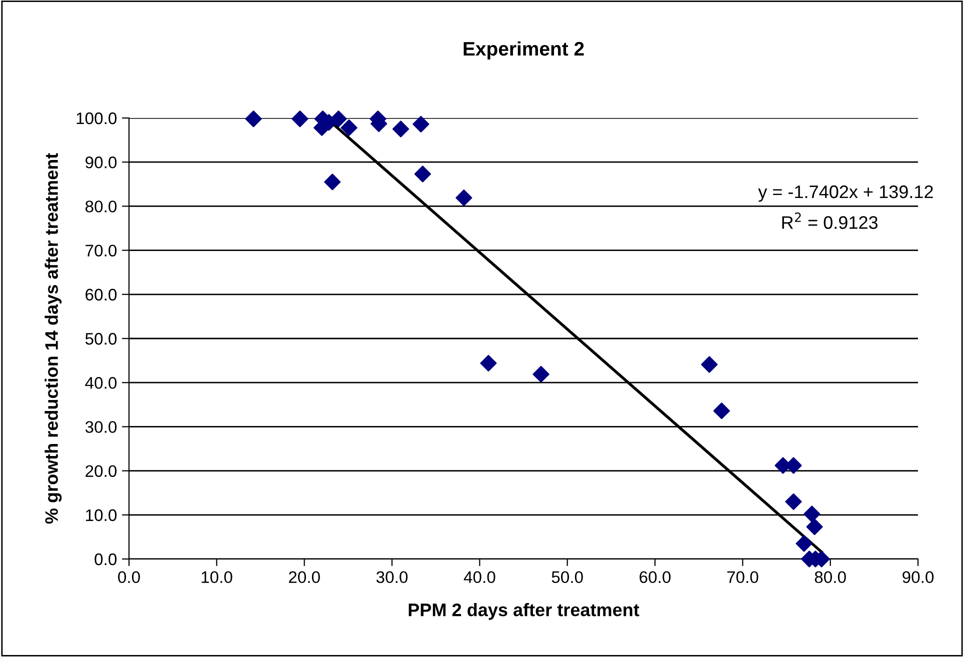 This screenshot has height=657, width=964. I want to click on x-tick-label: 80.0, so click(830, 577).